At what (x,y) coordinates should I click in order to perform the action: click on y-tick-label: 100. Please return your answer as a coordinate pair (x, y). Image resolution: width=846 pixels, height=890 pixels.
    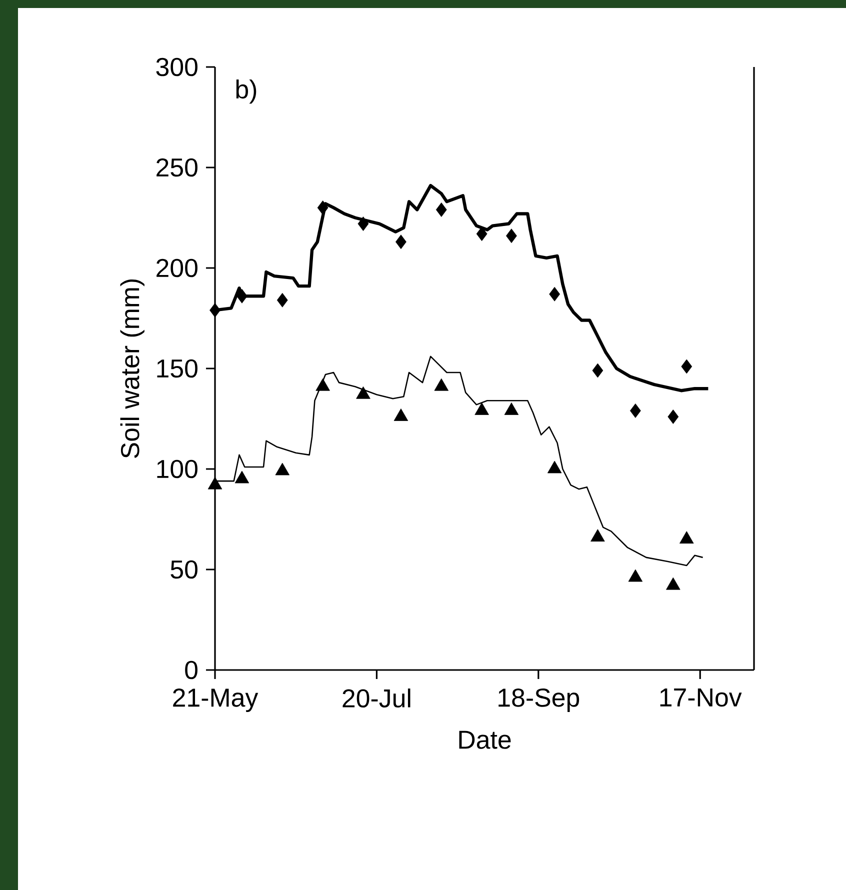
    Looking at the image, I should click on (177, 469).